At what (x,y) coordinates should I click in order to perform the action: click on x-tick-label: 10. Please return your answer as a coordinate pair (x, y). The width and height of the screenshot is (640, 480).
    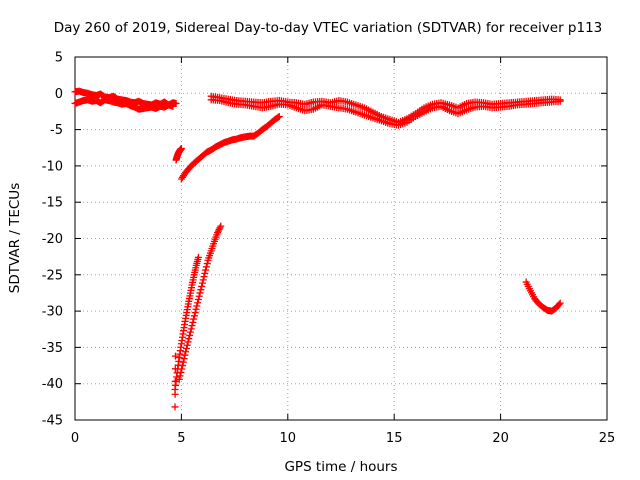
    Looking at the image, I should click on (288, 438).